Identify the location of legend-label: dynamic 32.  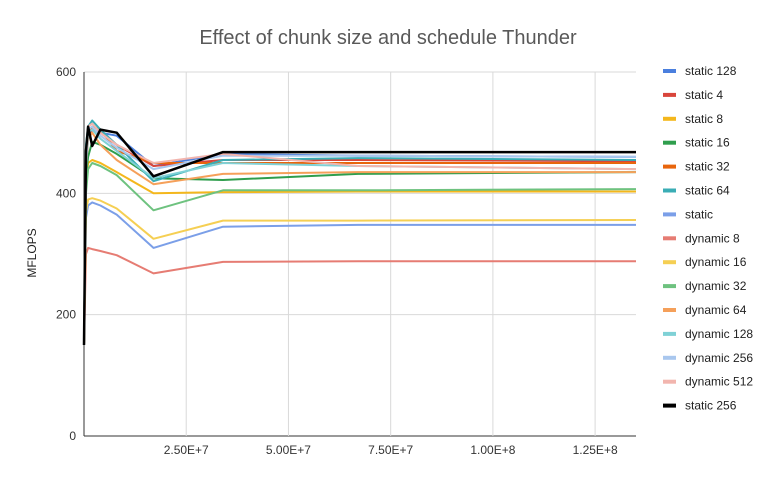
(716, 286).